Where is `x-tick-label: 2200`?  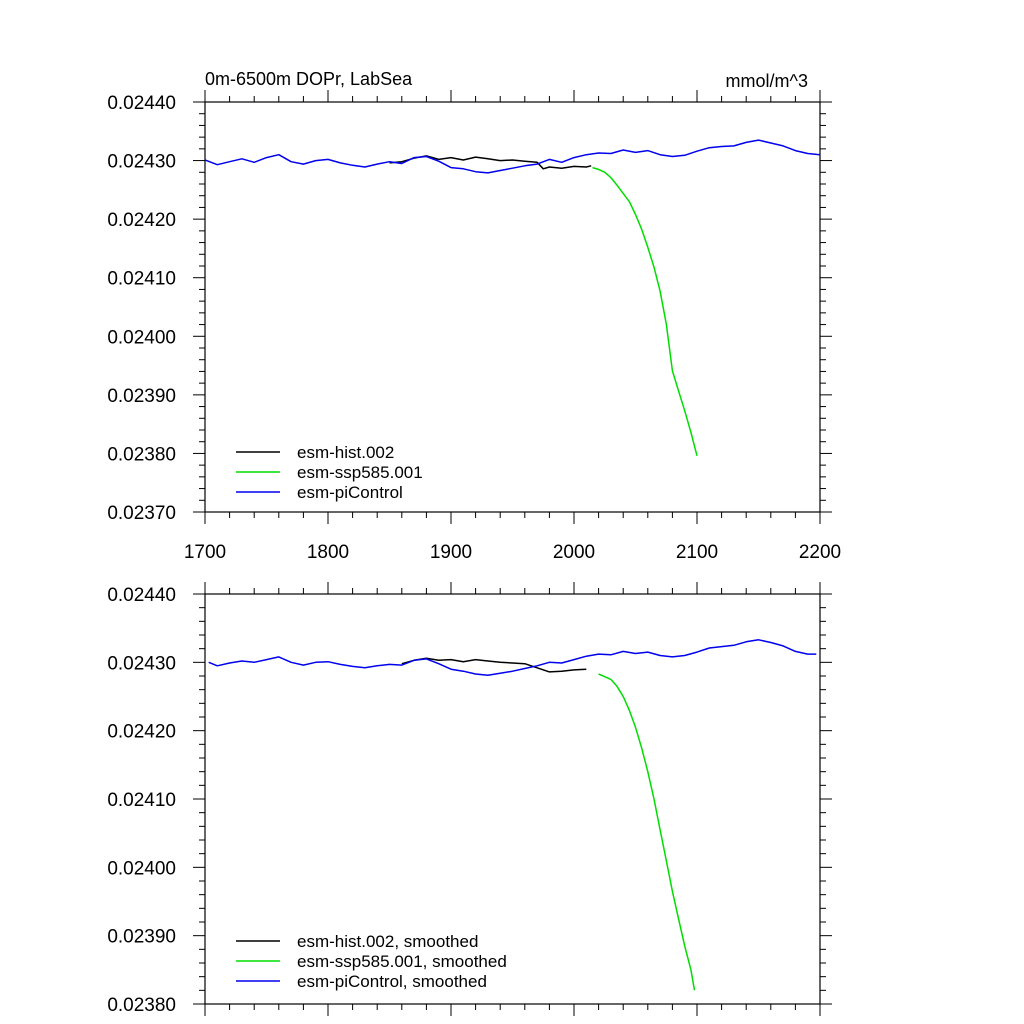
x-tick-label: 2200 is located at coordinates (820, 552).